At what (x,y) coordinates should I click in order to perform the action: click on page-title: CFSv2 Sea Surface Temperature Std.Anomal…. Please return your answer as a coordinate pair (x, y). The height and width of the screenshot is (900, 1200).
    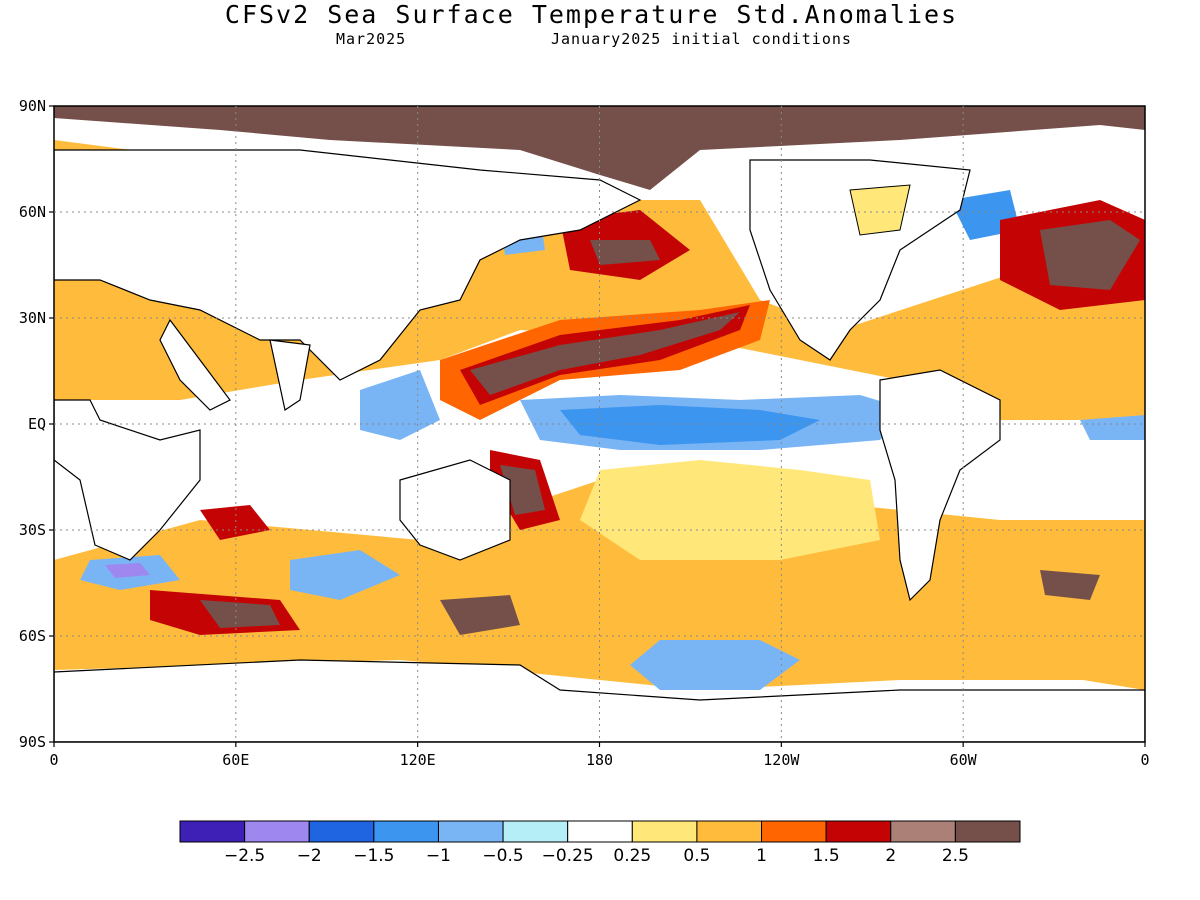
    Looking at the image, I should click on (591, 14).